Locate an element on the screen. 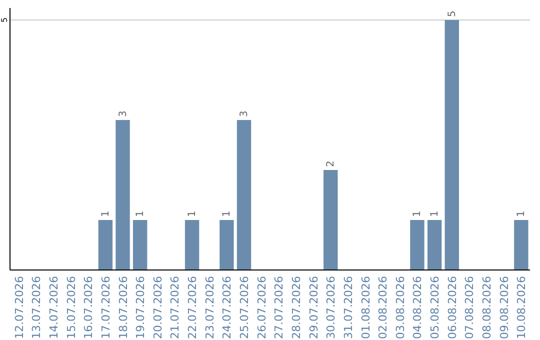  data-label: 2 is located at coordinates (331, 163).